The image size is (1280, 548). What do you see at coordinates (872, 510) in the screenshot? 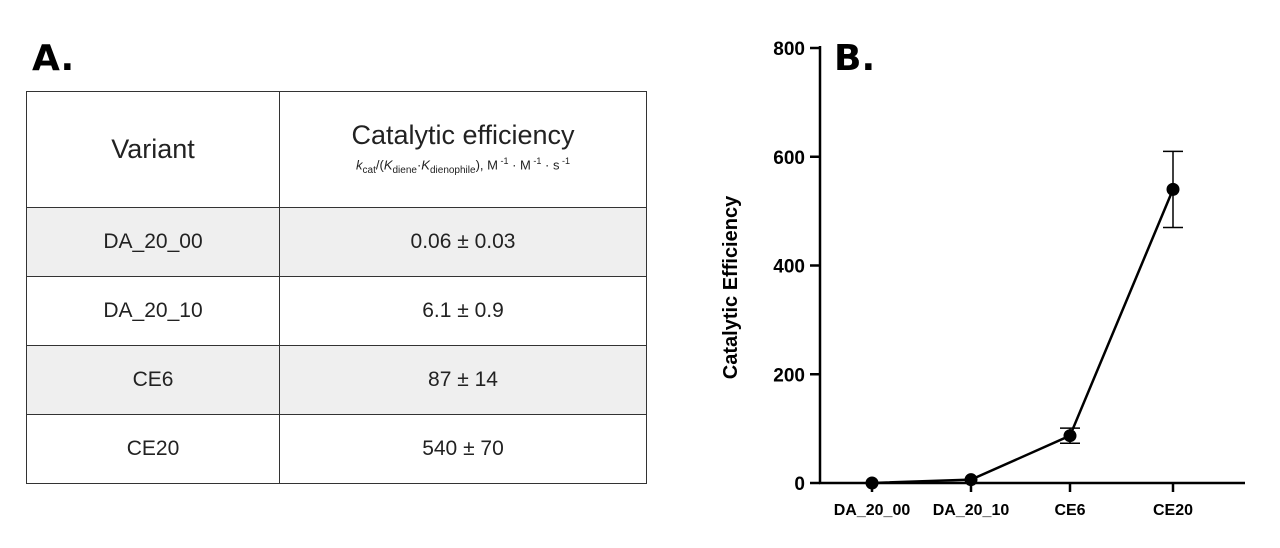
I see `x-tick-label: DA_20_00` at bounding box center [872, 510].